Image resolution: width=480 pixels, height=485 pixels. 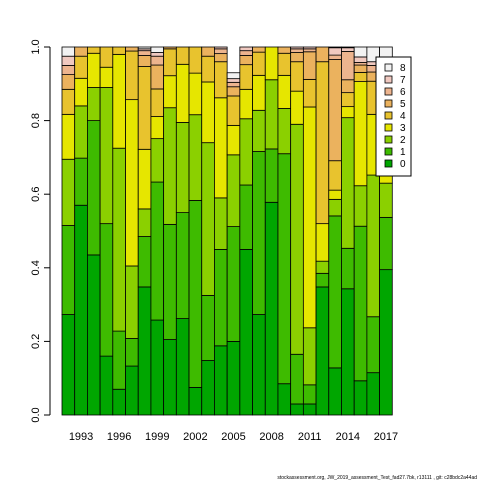 I want to click on x-tick-label: 1996, so click(x=119, y=437).